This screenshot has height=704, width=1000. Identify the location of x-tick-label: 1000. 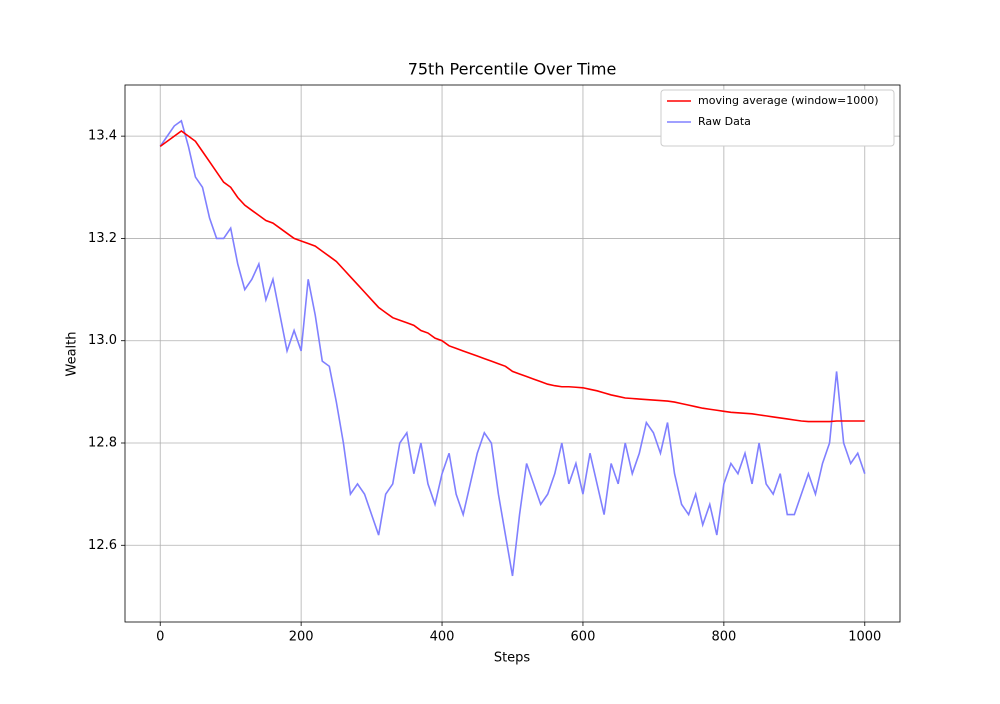
(864, 637).